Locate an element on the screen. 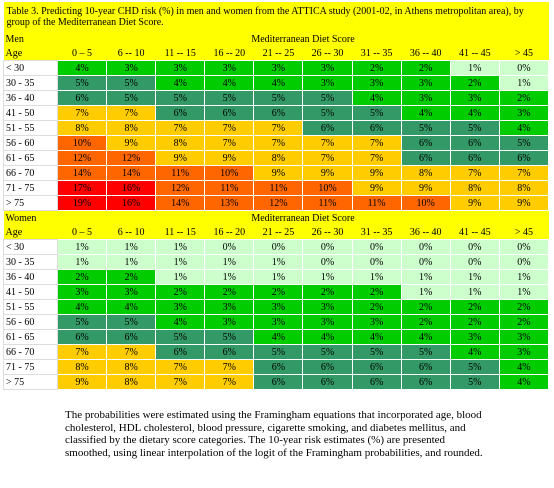  age-group: 51 - 55 is located at coordinates (30, 307).